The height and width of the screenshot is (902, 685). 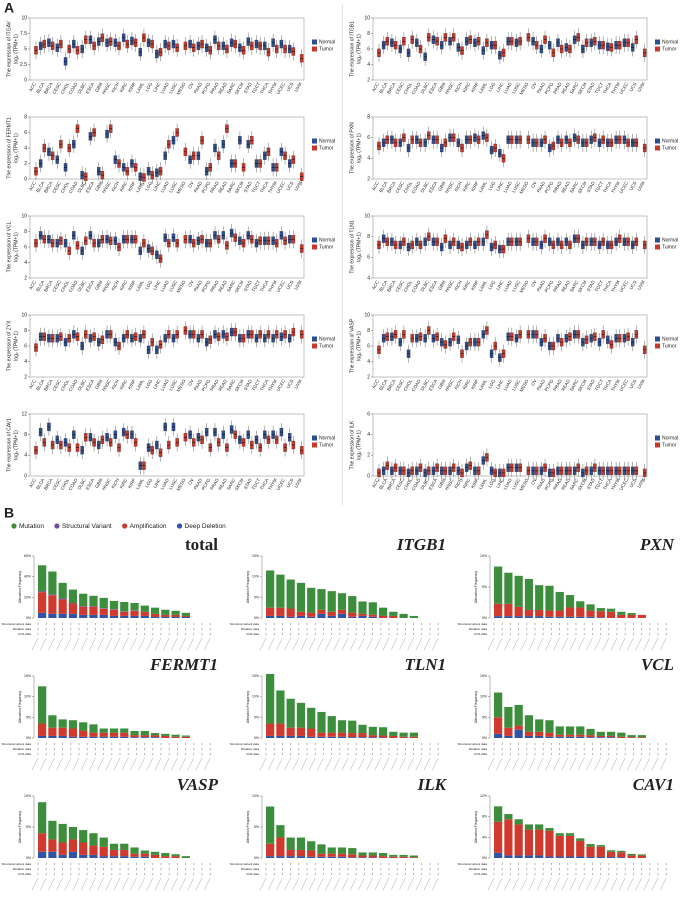 What do you see at coordinates (56, 88) in the screenshot?
I see `x-tick-label: CESC` at bounding box center [56, 88].